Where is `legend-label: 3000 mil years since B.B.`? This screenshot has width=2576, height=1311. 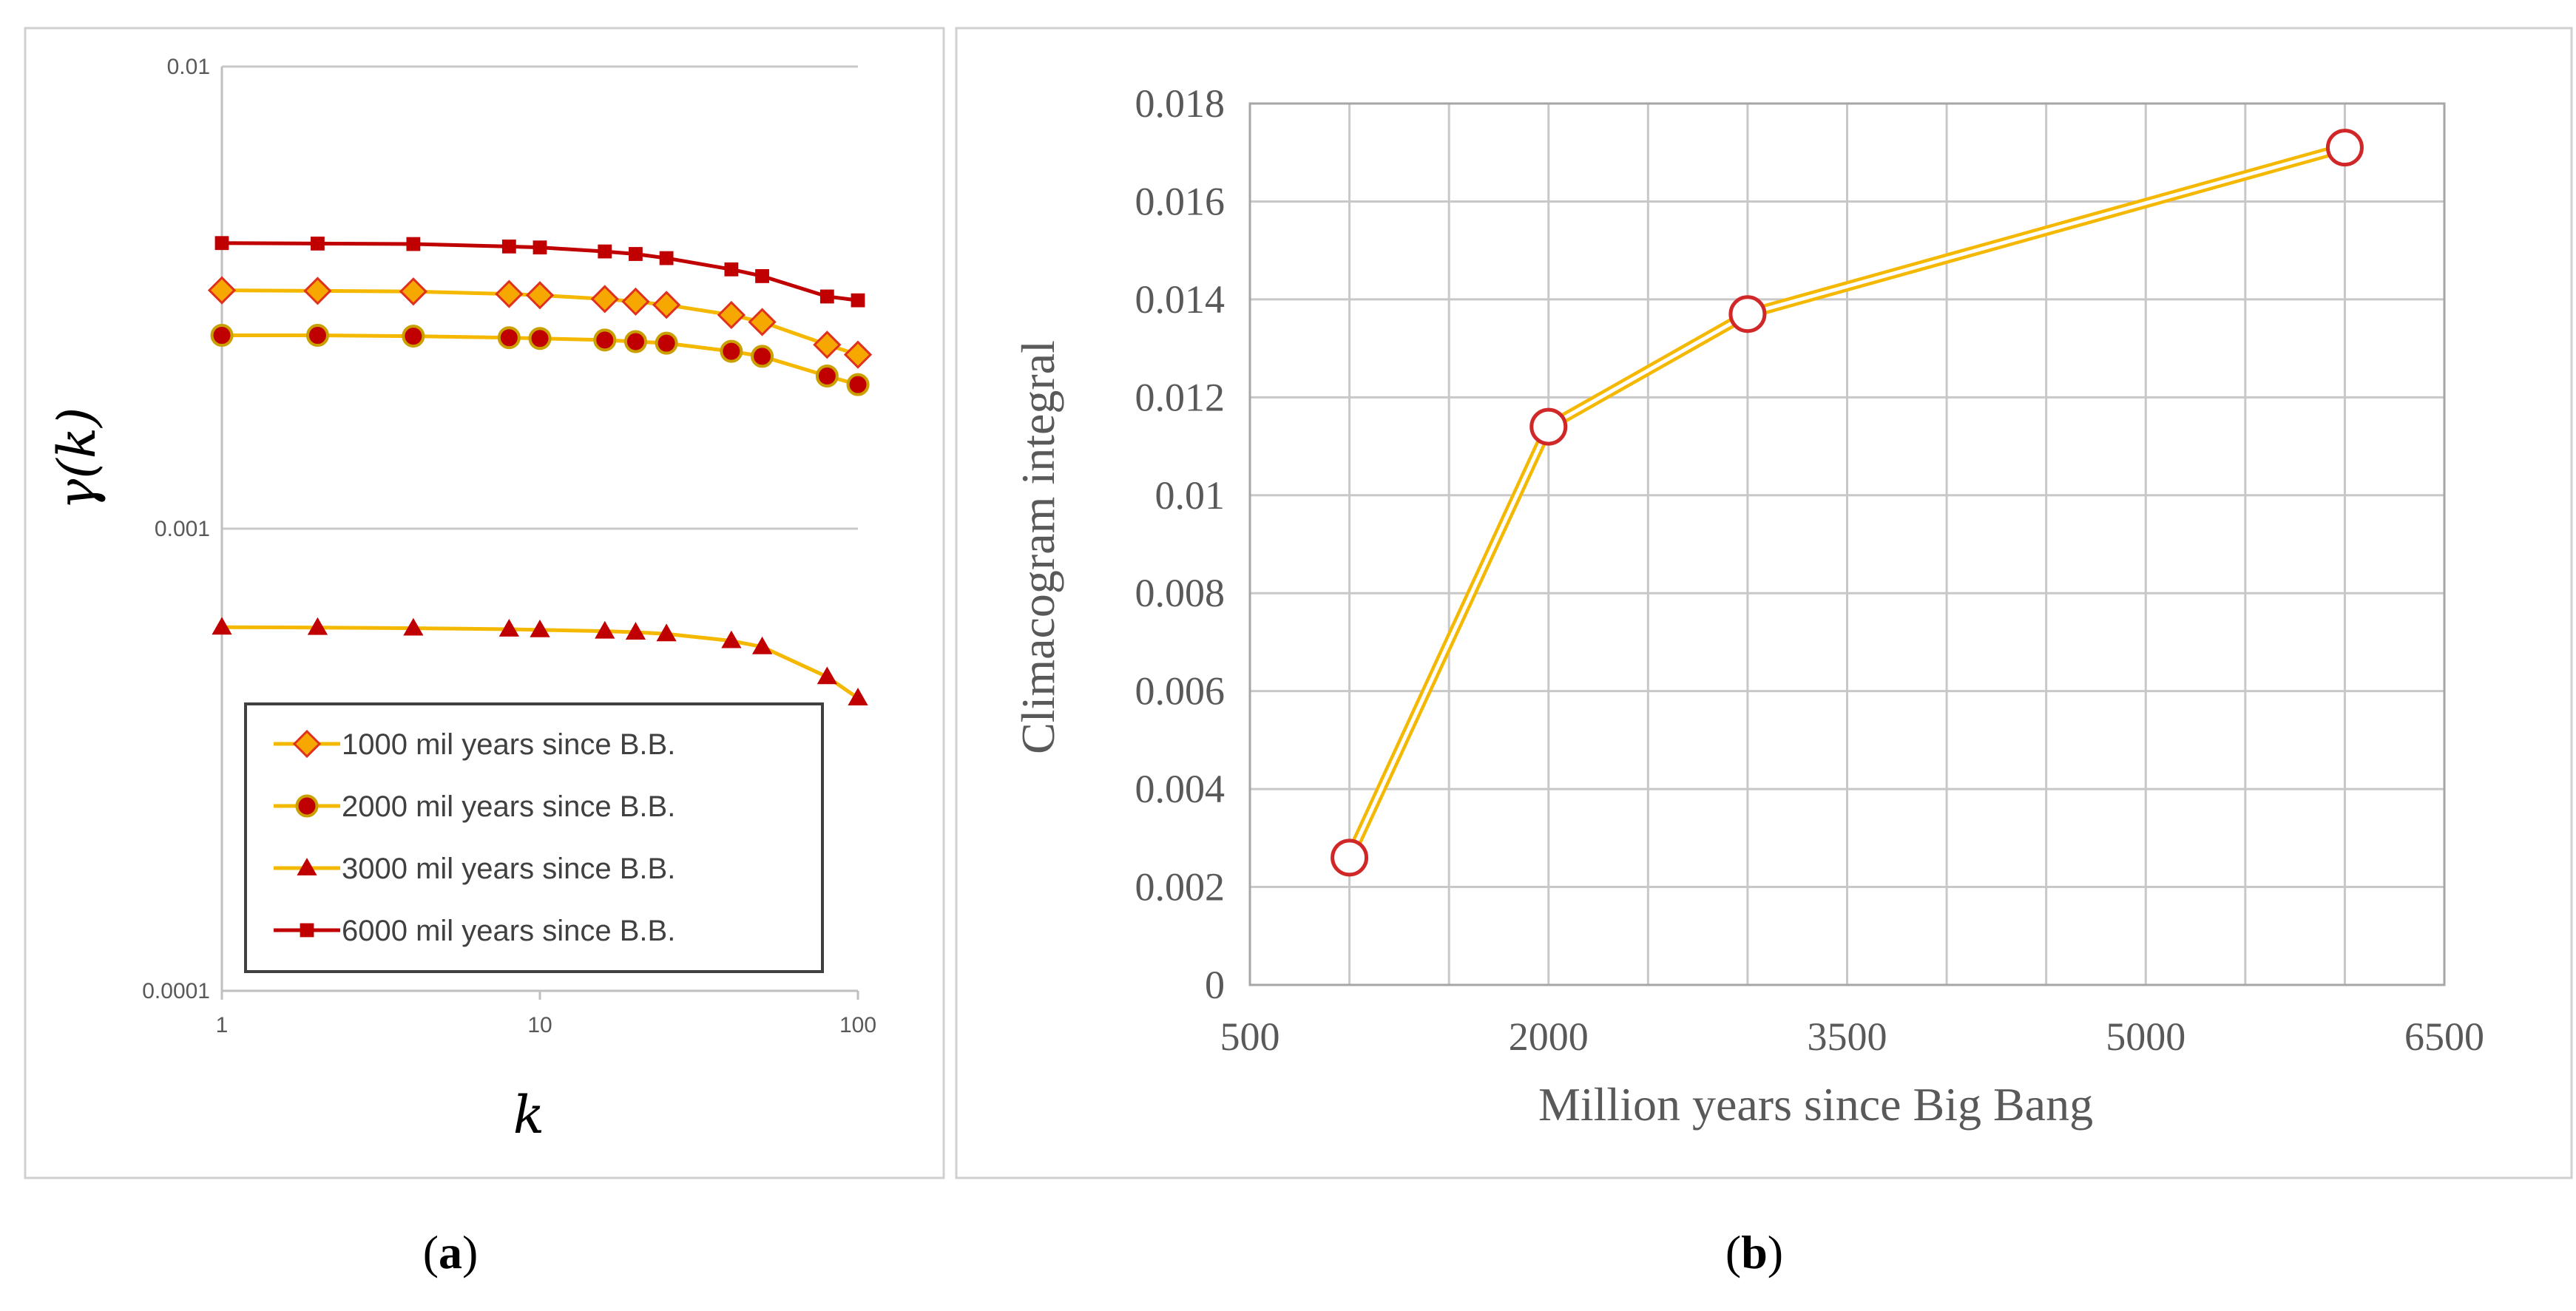
legend-label: 3000 mil years since B.B. is located at coordinates (508, 869).